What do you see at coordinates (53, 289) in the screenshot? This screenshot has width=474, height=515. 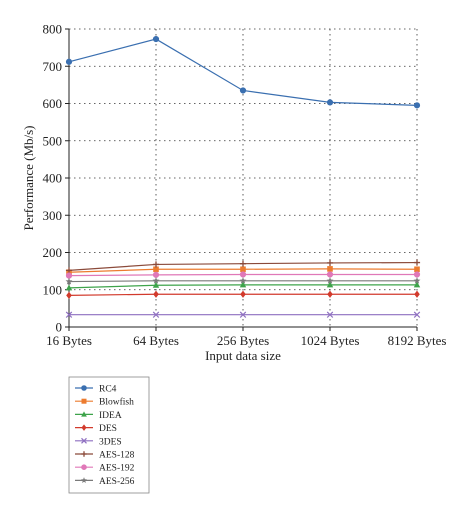 I see `y-tick-label: 100` at bounding box center [53, 289].